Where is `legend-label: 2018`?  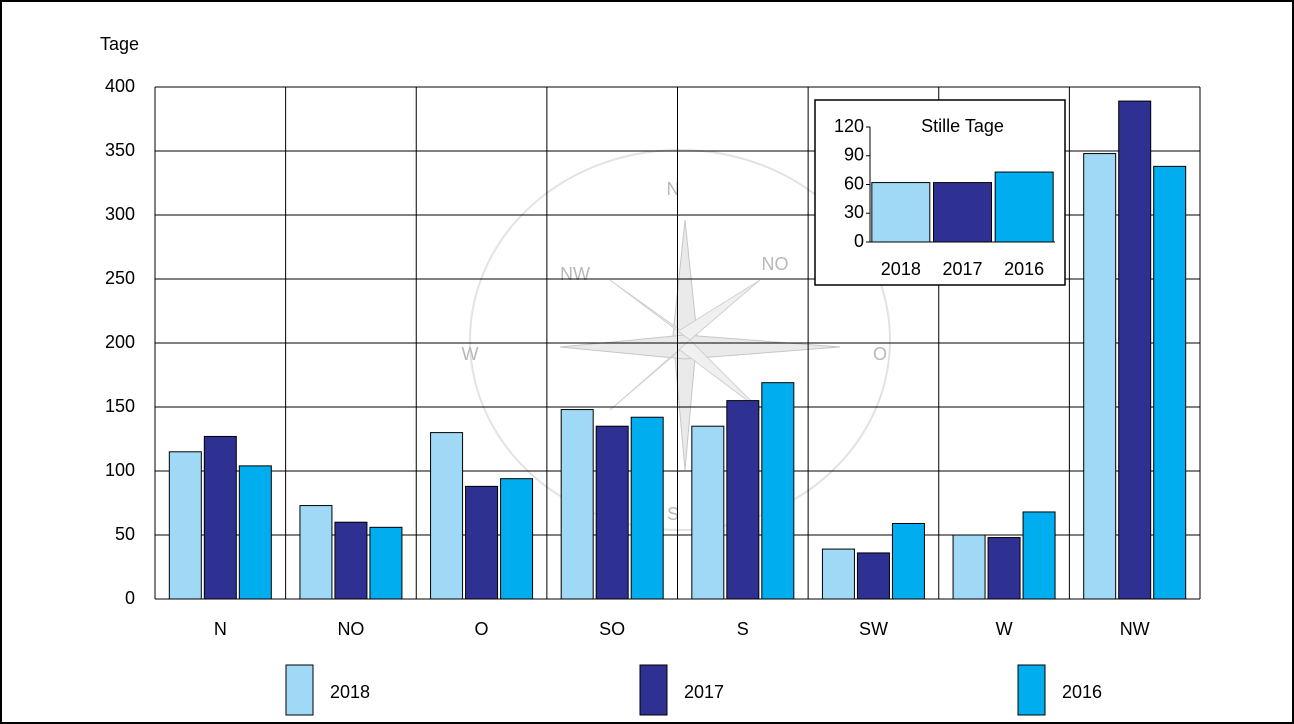
legend-label: 2018 is located at coordinates (350, 692).